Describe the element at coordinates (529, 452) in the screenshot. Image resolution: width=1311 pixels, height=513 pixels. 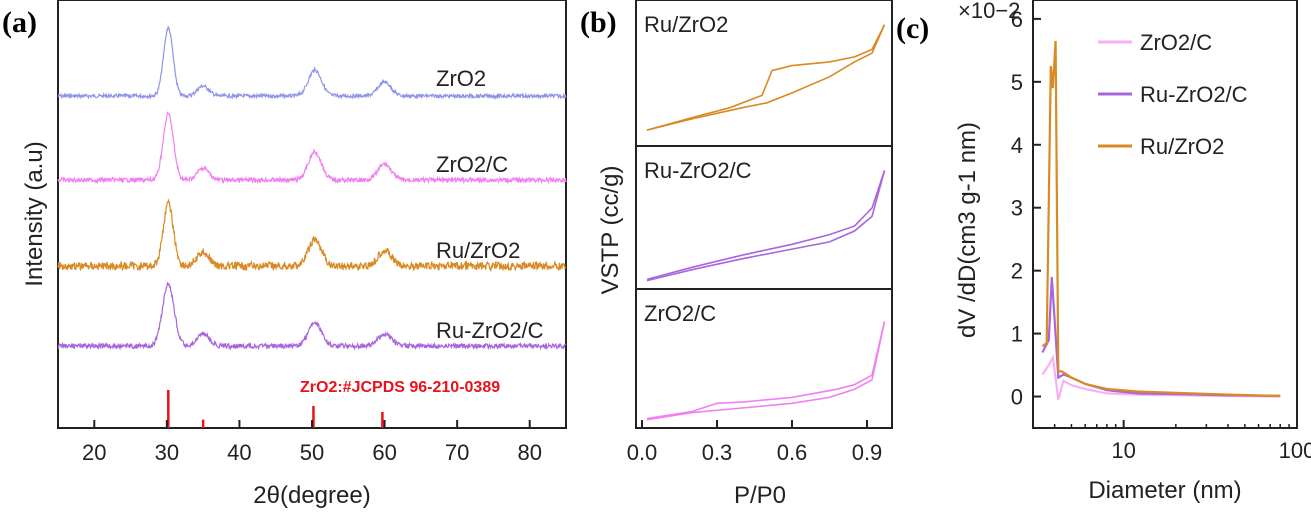
I see `x-tick-label: 80` at that location.